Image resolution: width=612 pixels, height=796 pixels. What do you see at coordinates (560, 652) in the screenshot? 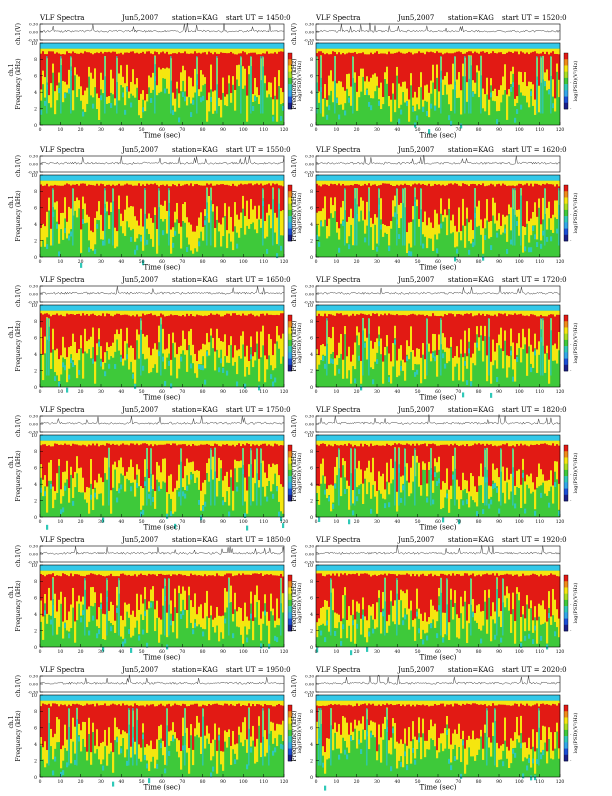
I see `x-tick-label: 120` at bounding box center [560, 652].